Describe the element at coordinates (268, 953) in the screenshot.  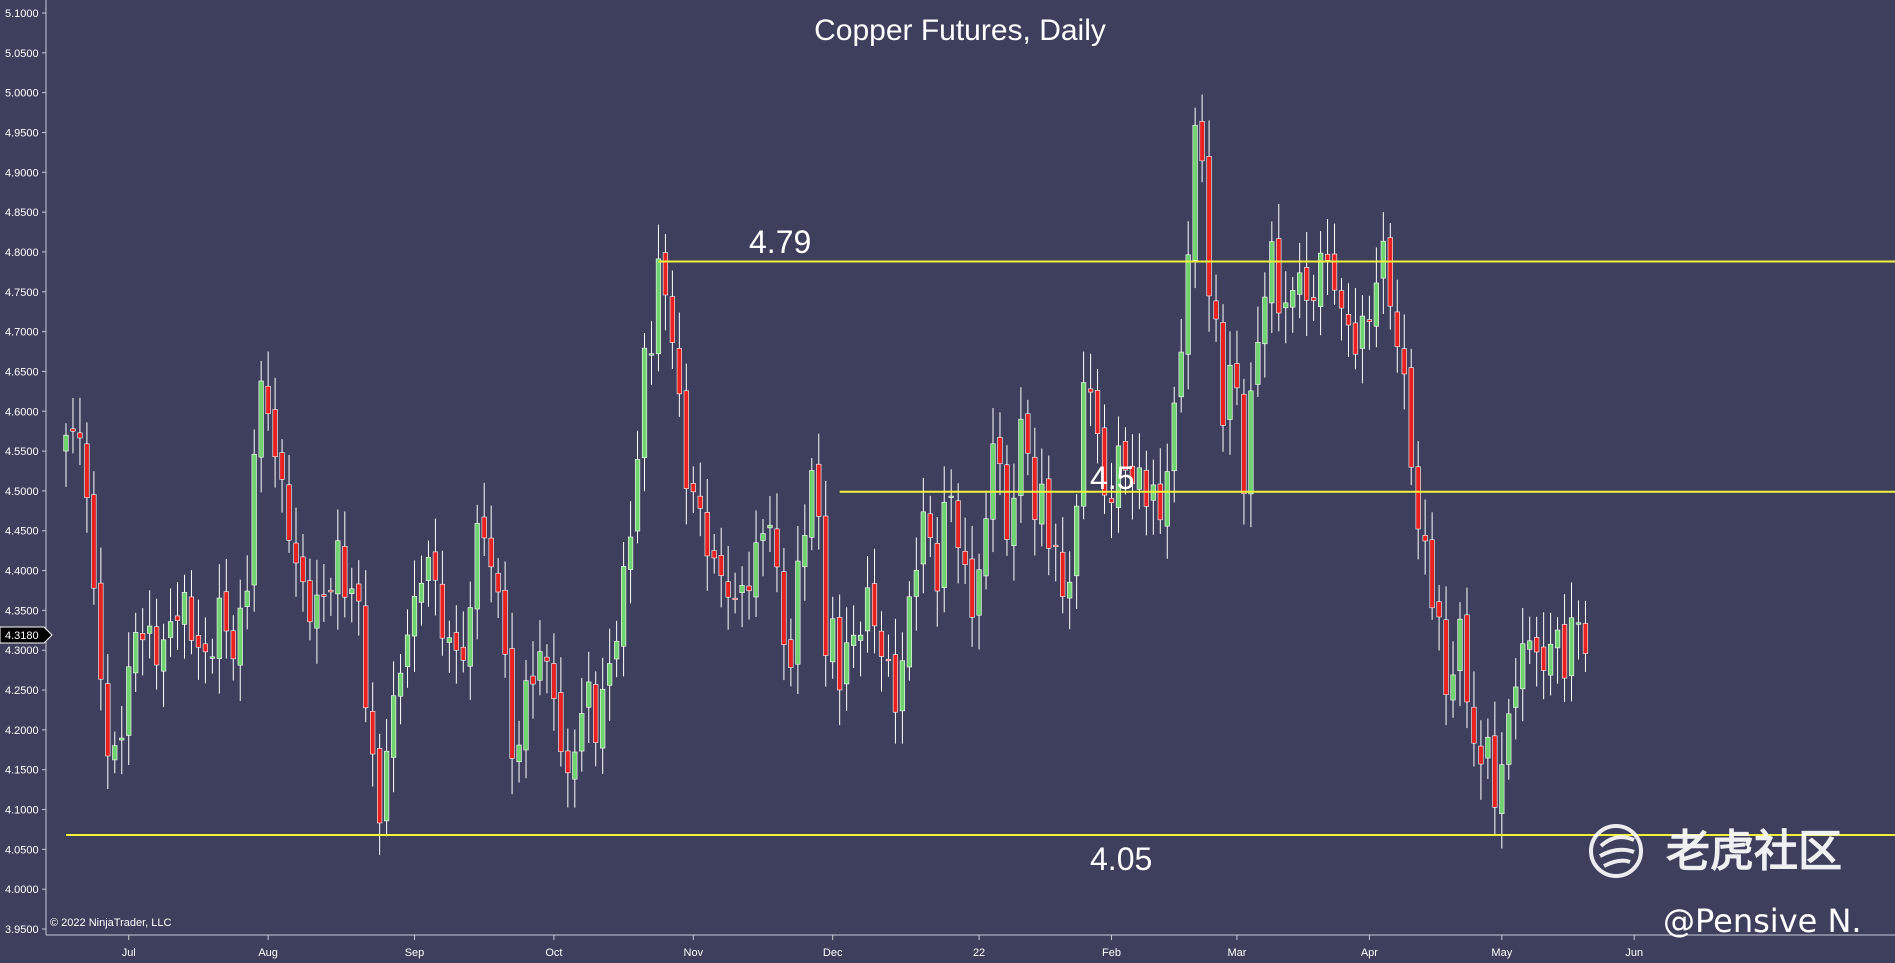
I see `x-tick-label: Aug` at that location.